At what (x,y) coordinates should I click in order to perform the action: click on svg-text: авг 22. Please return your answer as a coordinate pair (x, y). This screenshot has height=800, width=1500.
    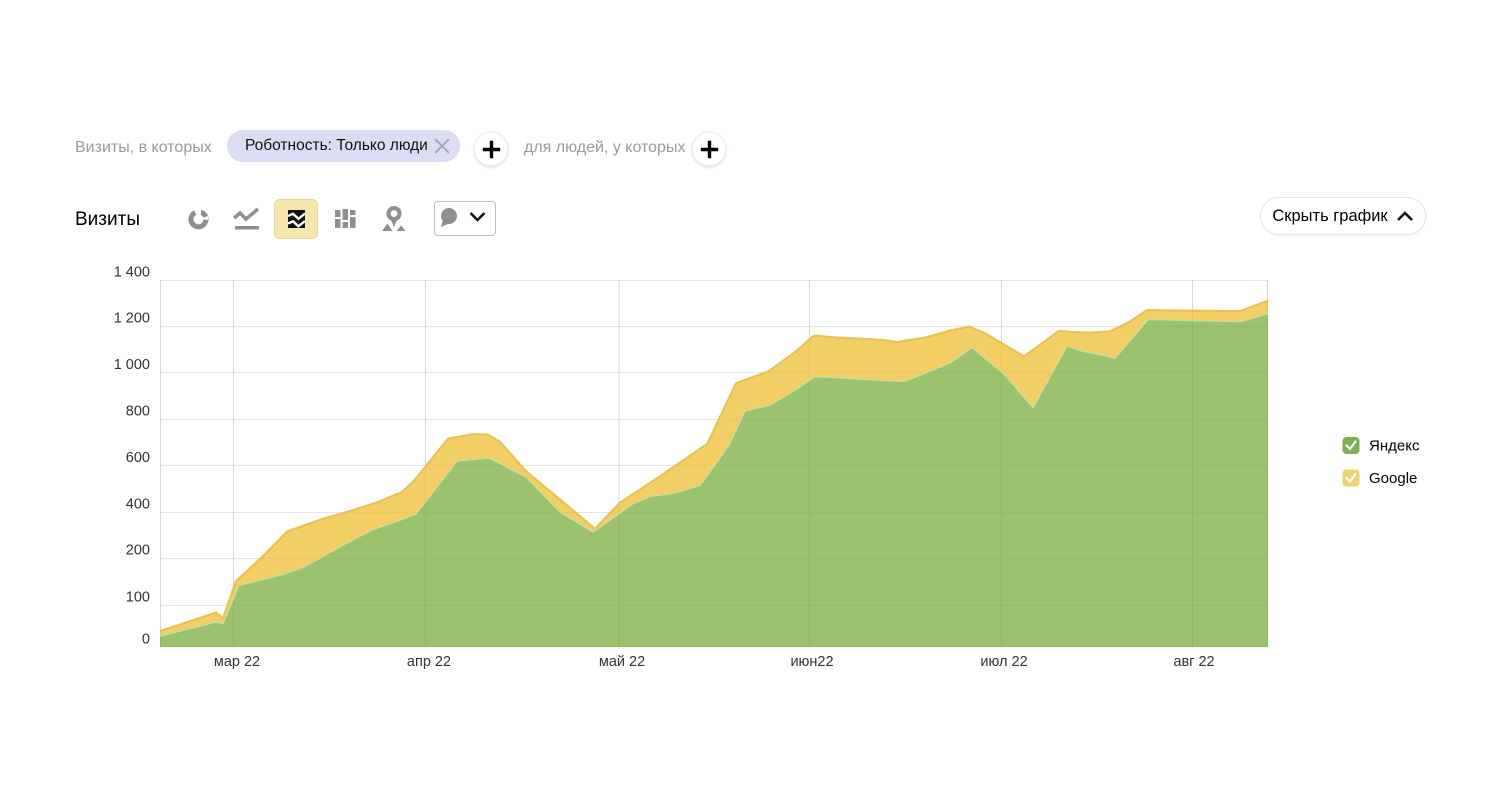
    Looking at the image, I should click on (1193, 662).